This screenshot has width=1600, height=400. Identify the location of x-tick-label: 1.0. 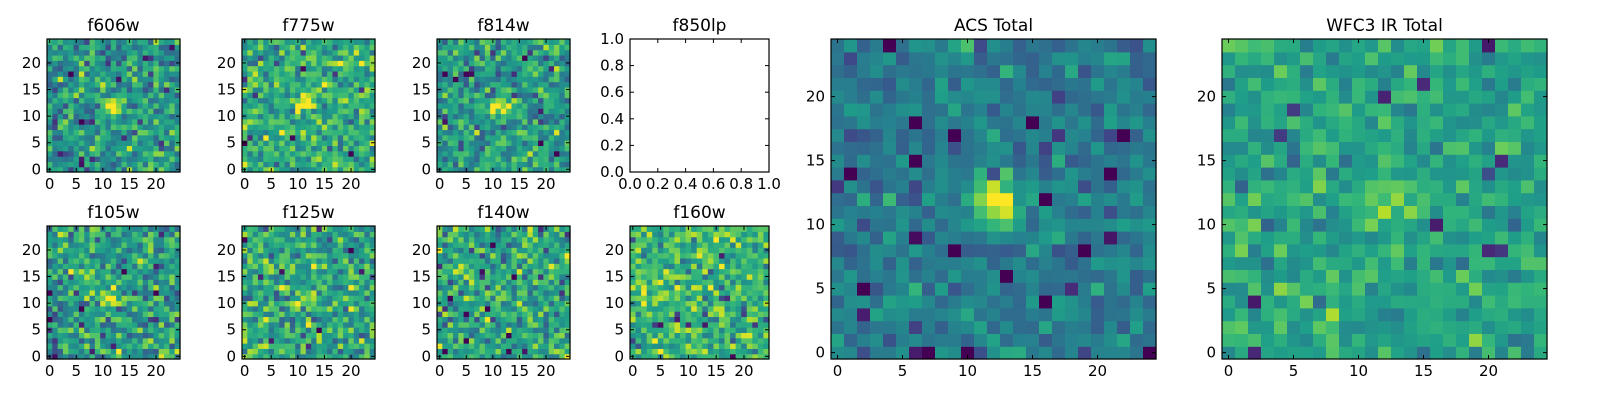
(769, 184).